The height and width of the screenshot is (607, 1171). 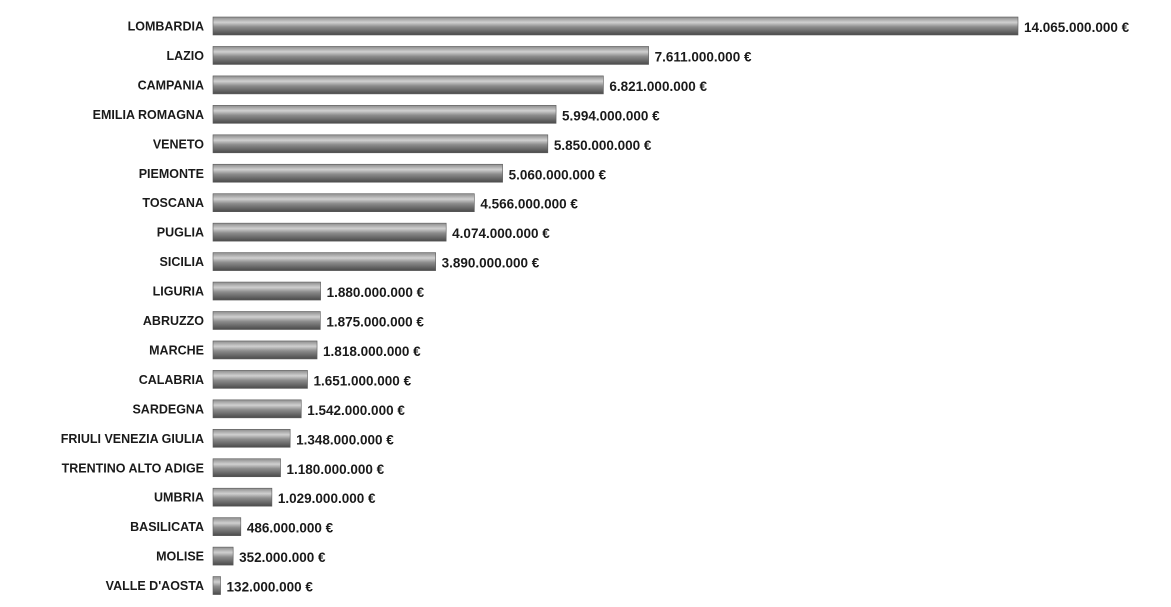 What do you see at coordinates (171, 380) in the screenshot?
I see `category-label: CALABRIA` at bounding box center [171, 380].